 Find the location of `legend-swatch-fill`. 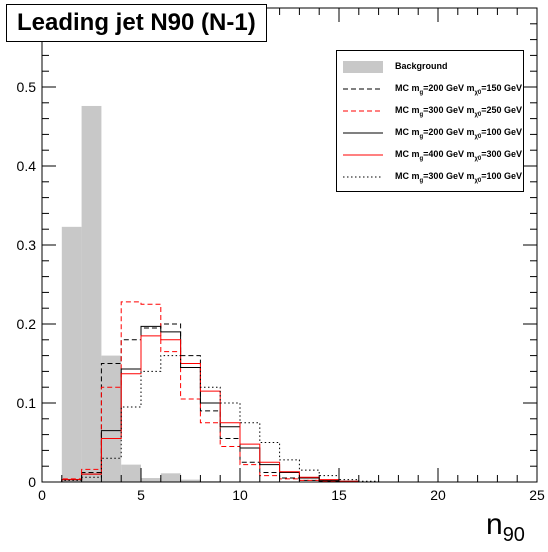

legend-swatch-fill is located at coordinates (363, 67).